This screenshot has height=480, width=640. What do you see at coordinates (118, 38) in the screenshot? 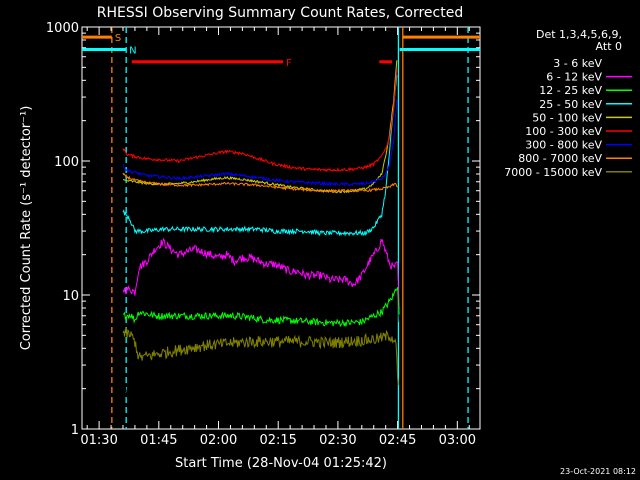
I see `flag-label-S: S` at bounding box center [118, 38].